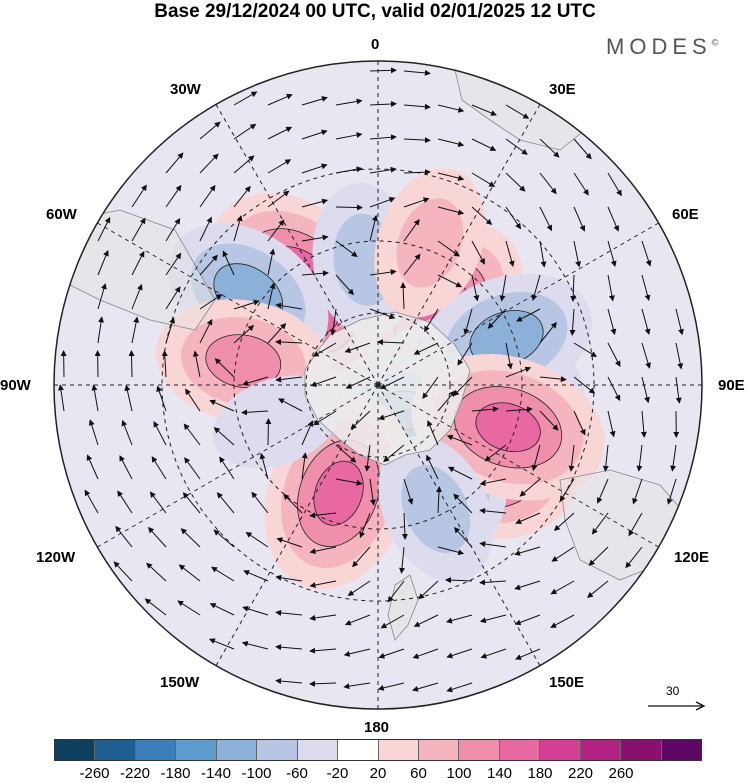 The width and height of the screenshot is (750, 783). Describe the element at coordinates (337, 773) in the screenshot. I see `colorbar-tick-label: -20` at that location.